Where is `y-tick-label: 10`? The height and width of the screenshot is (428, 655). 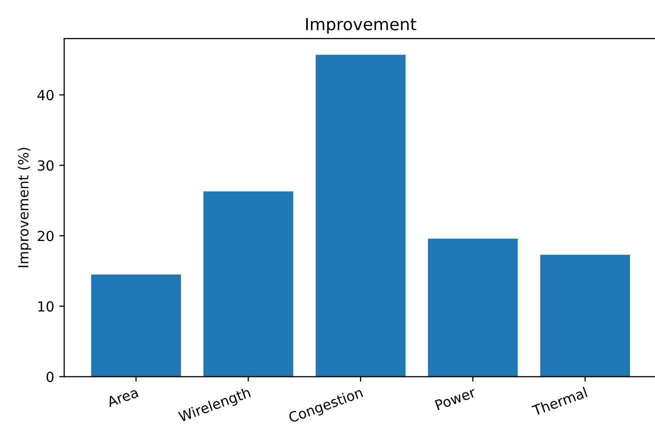 y-tick-label: 10 is located at coordinates (46, 306).